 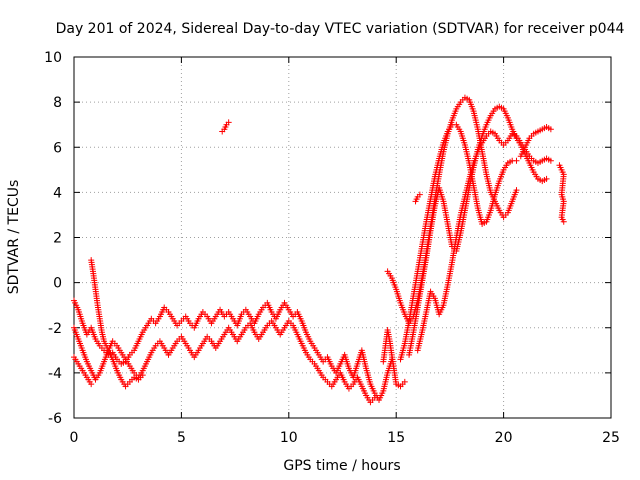 What do you see at coordinates (57, 103) in the screenshot?
I see `y-tick-label: 8` at bounding box center [57, 103].